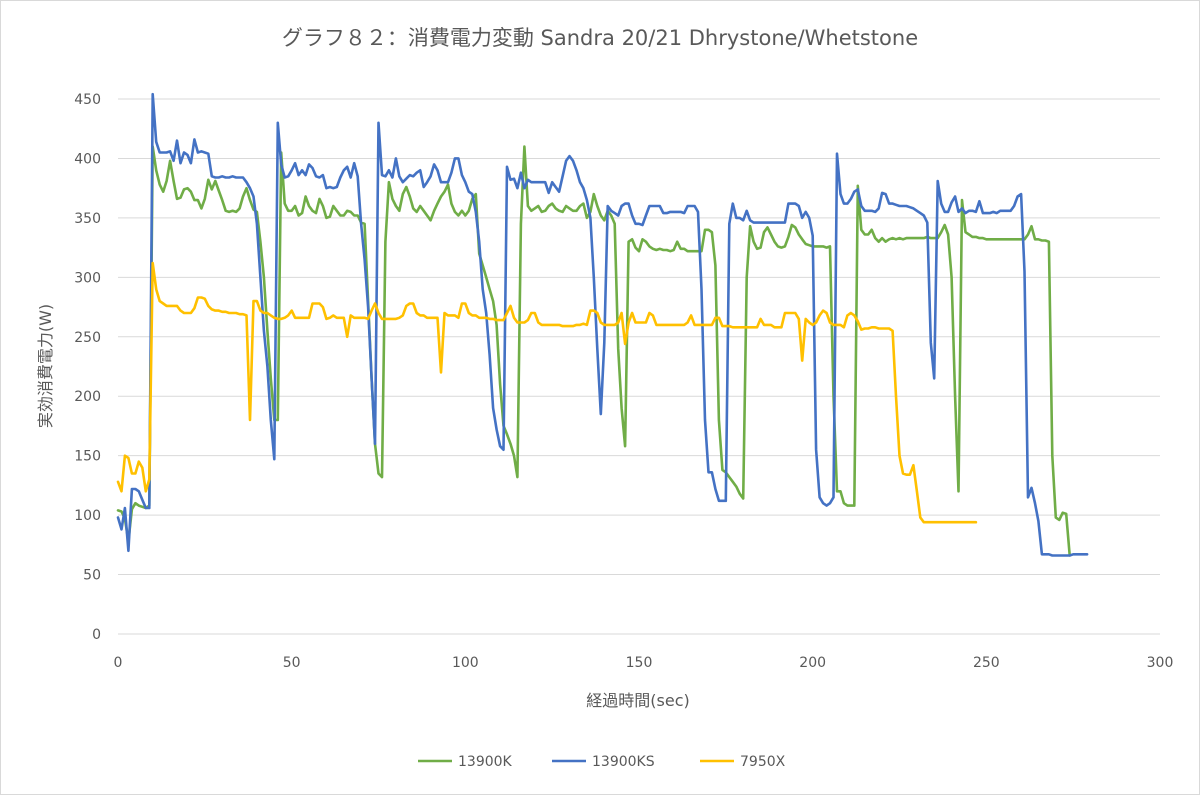  I want to click on legend: 13900K 13900KS 7950X, so click(602, 762).